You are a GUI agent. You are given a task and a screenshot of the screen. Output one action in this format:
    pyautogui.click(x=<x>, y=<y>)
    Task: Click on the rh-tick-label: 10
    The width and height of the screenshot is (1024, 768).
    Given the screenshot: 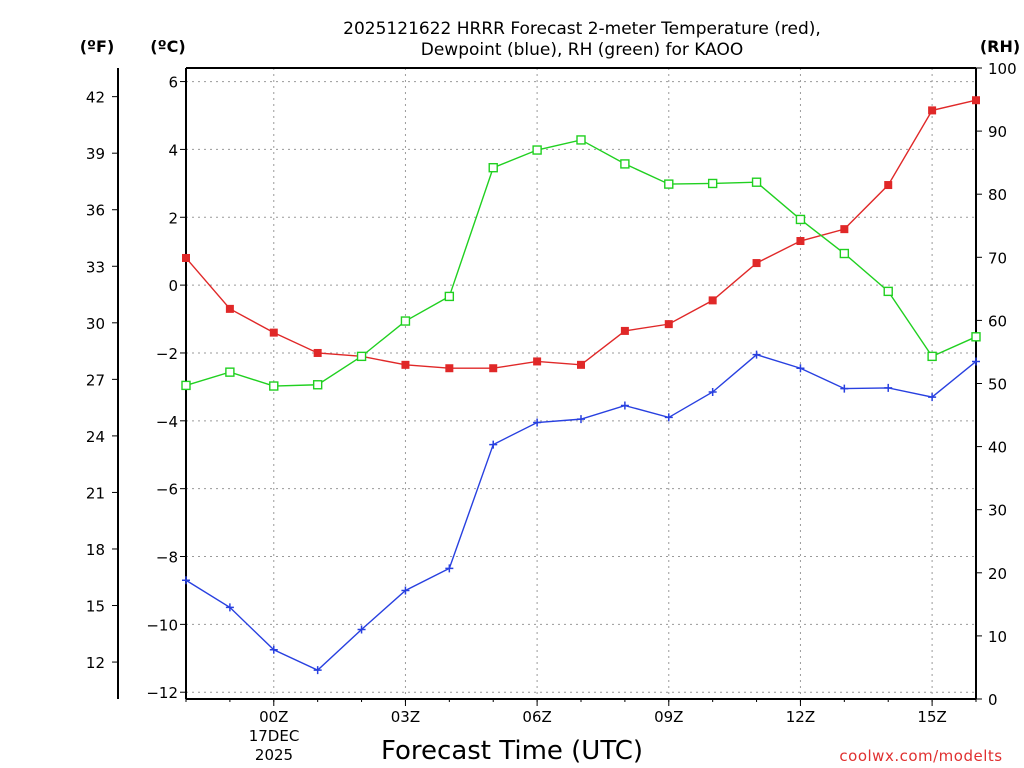 What is the action you would take?
    pyautogui.click(x=997, y=637)
    